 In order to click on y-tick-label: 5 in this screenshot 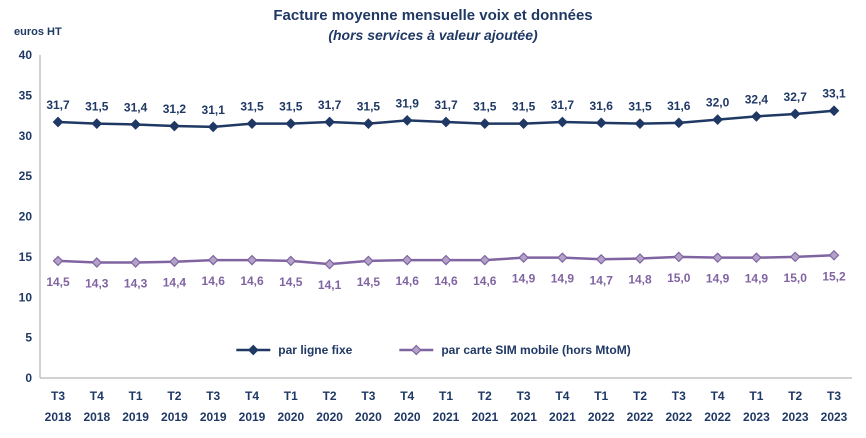, I will do `click(28, 338)`.